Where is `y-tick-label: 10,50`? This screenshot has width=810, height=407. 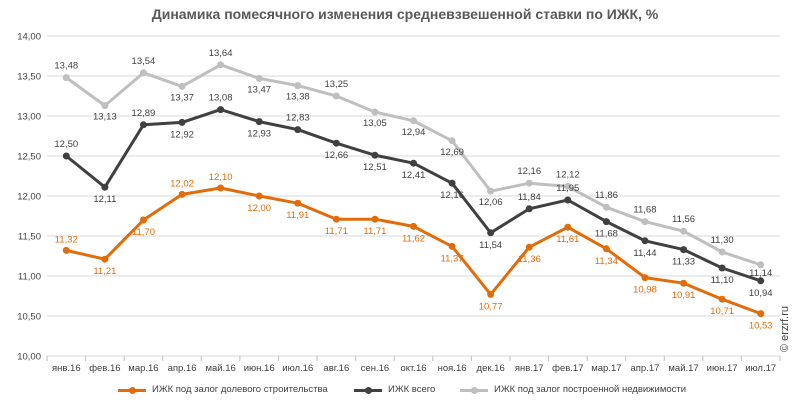 y-tick-label: 10,50 is located at coordinates (29, 317).